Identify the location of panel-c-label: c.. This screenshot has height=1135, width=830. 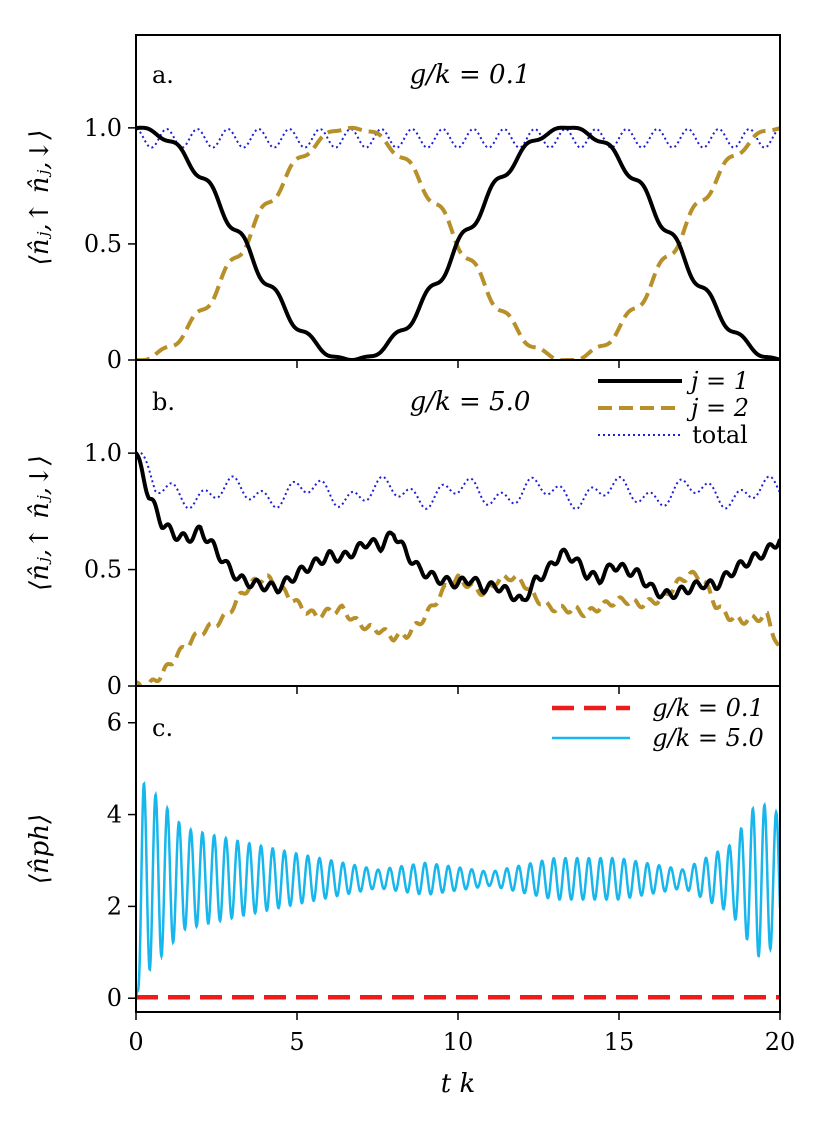
(162, 728).